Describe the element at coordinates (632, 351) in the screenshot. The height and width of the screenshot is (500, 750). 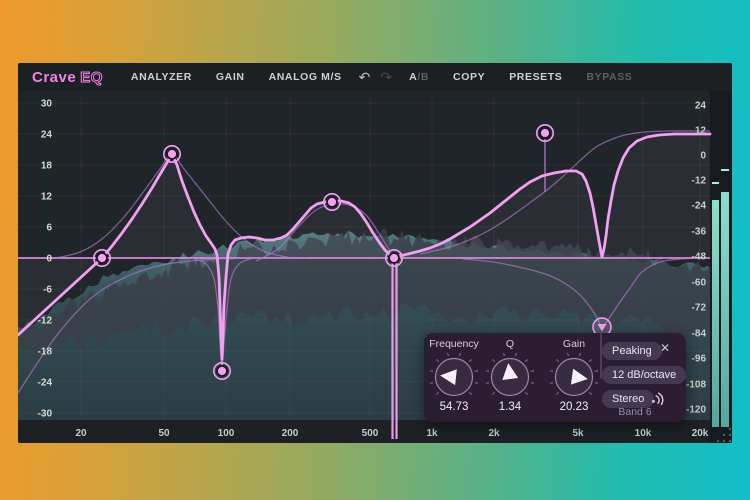
I see `filter-type-button: Peaking` at that location.